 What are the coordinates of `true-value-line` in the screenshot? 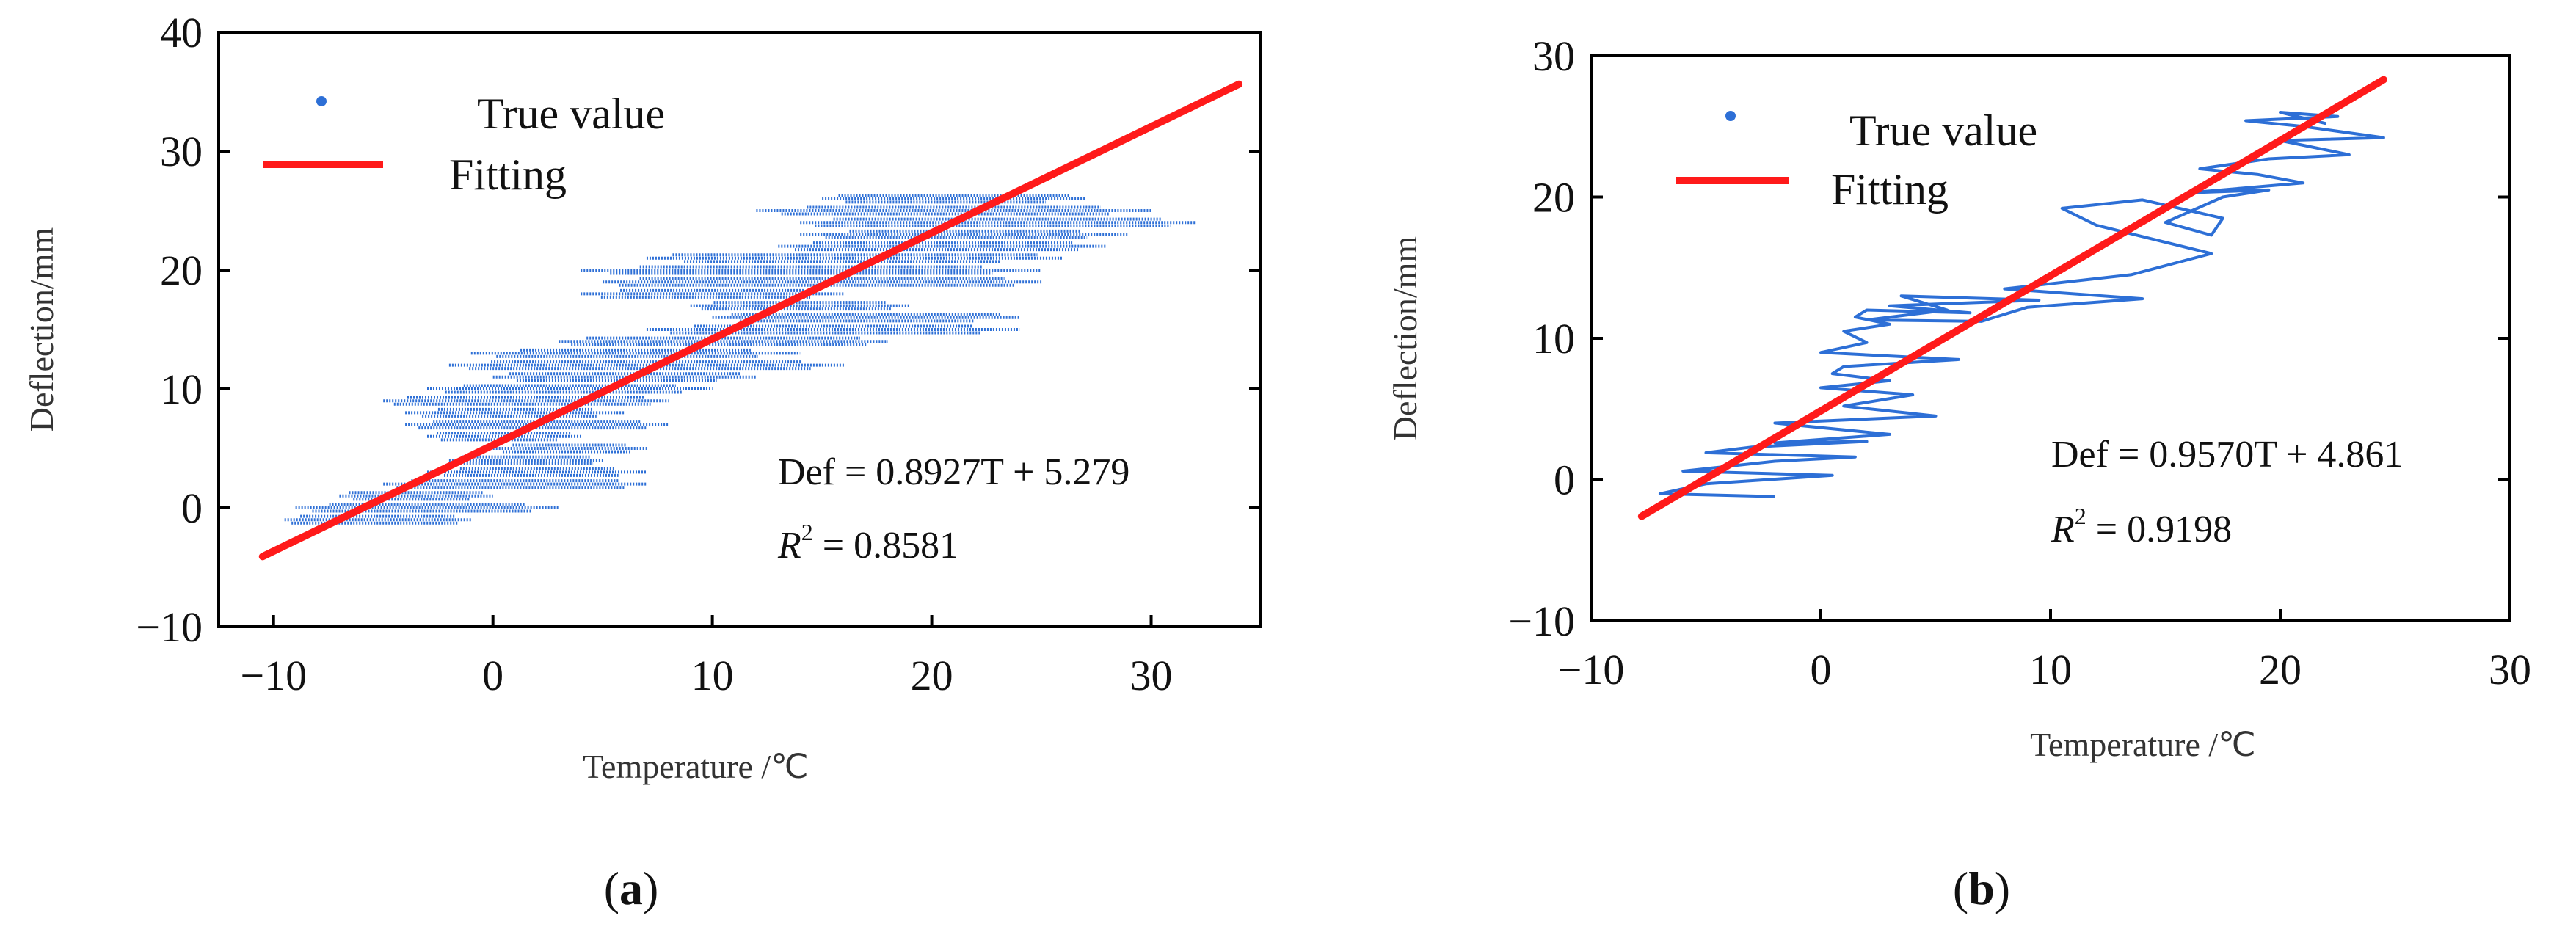 It's located at (2021, 304).